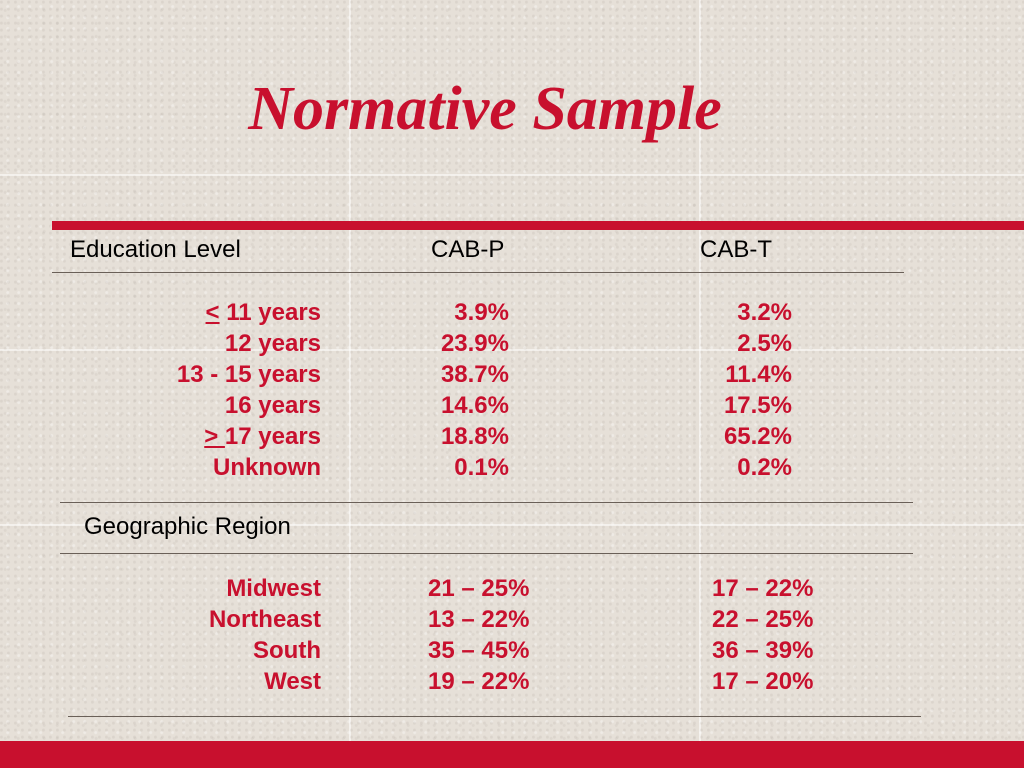 The height and width of the screenshot is (768, 1024). What do you see at coordinates (481, 467) in the screenshot?
I see `education-cabp-value: 0.1%` at bounding box center [481, 467].